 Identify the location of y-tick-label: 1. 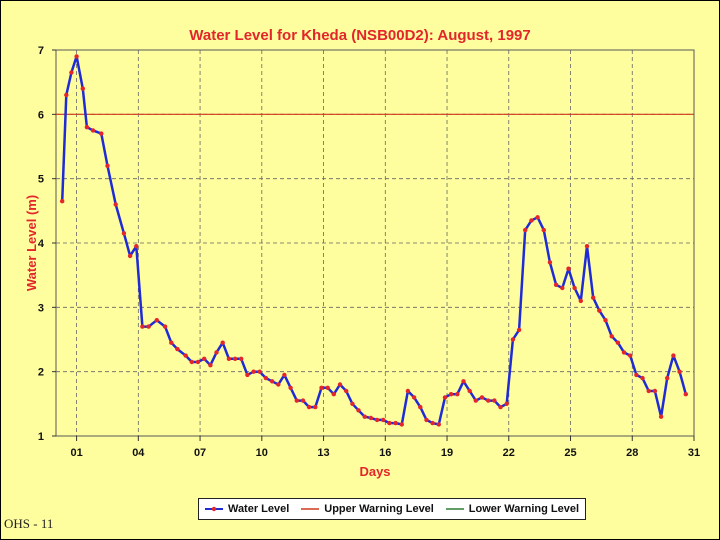
(41, 437).